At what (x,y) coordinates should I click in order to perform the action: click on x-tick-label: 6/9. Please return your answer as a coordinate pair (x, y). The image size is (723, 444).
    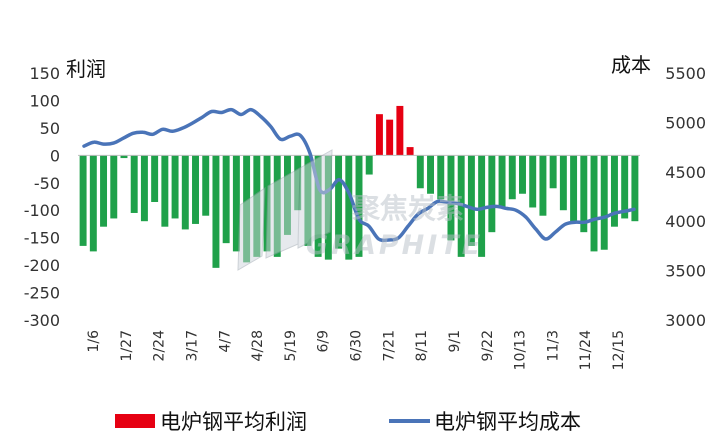
    Looking at the image, I should click on (324, 341).